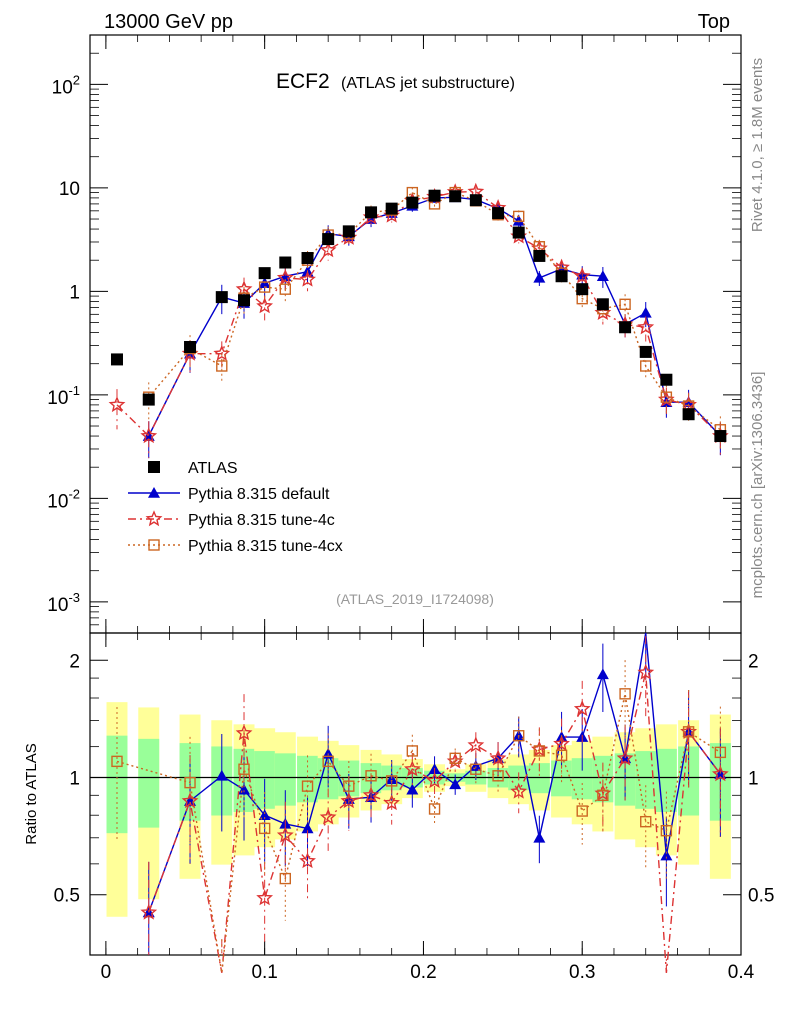  I want to click on ratio-ylabel: Ratio to ATLAS, so click(31, 793).